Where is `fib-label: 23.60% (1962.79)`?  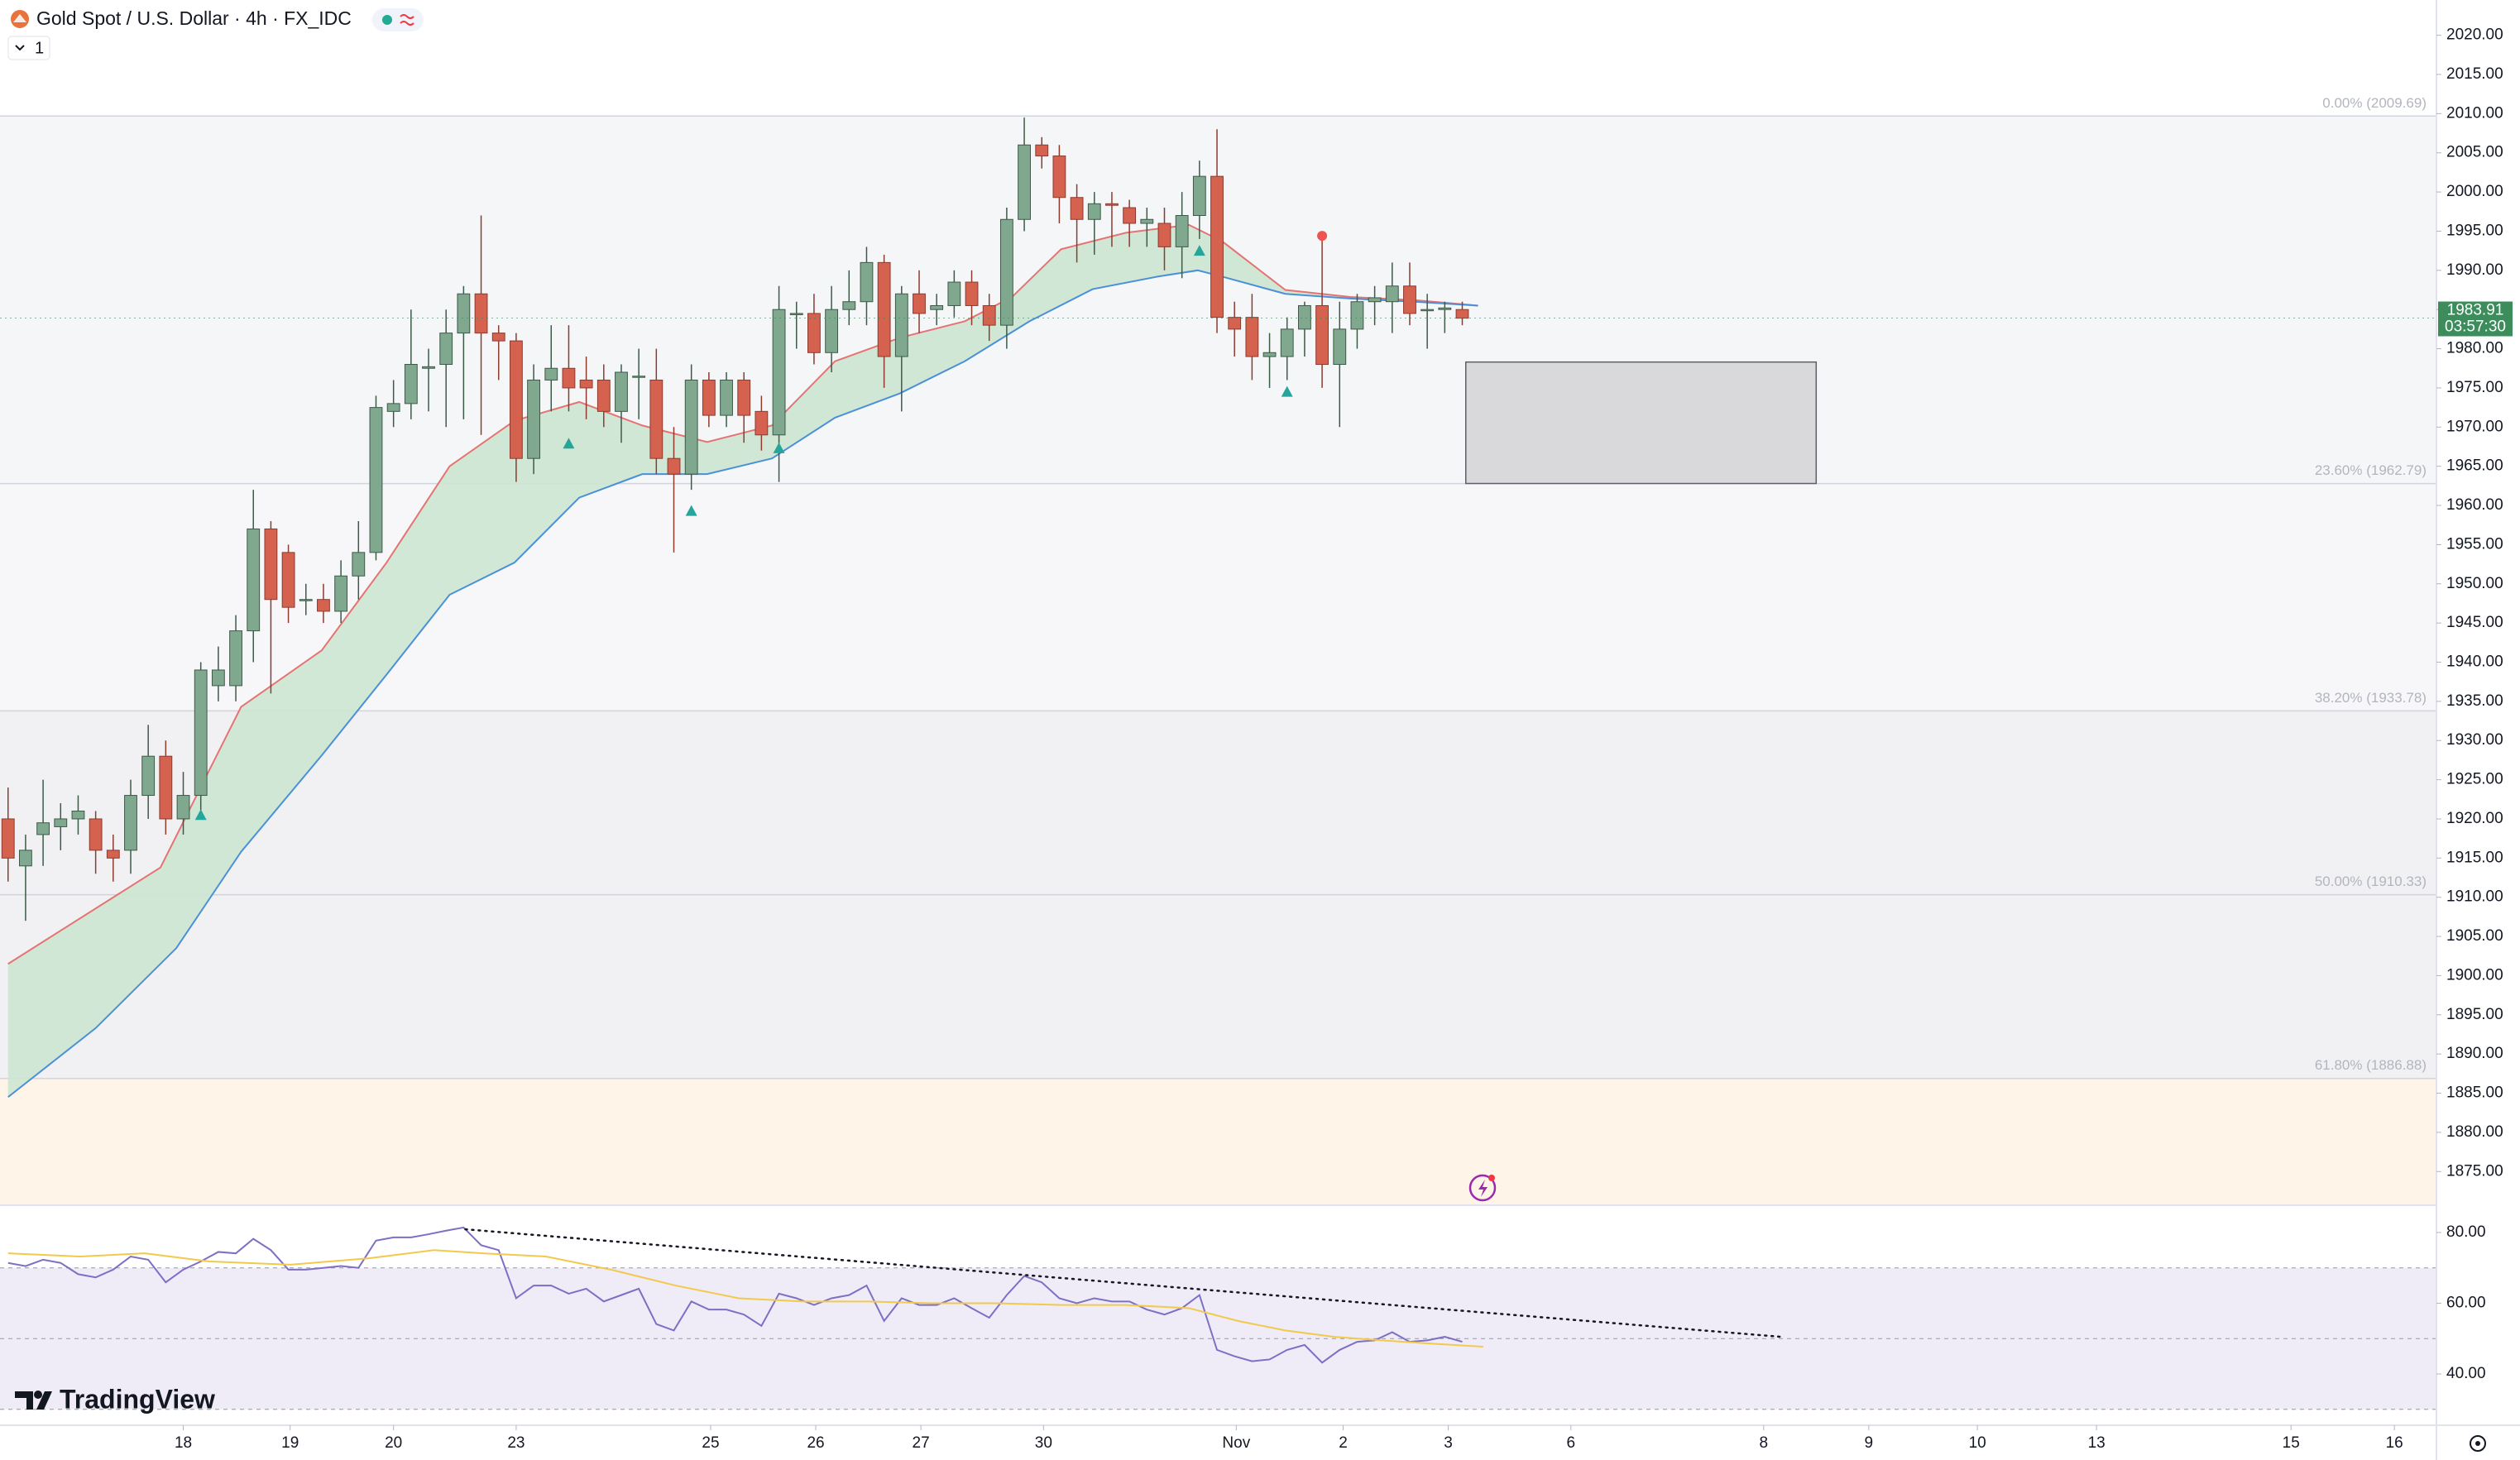
fib-label: 23.60% (1962.79) is located at coordinates (2371, 470).